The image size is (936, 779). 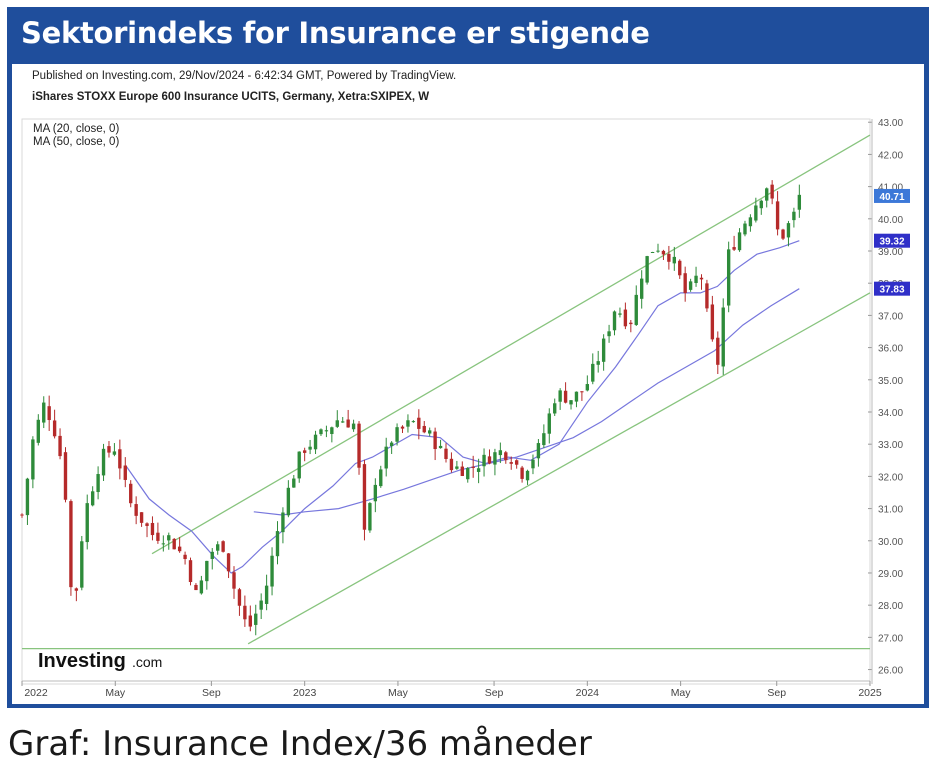 I want to click on price-label: 39.32, so click(x=891, y=242).